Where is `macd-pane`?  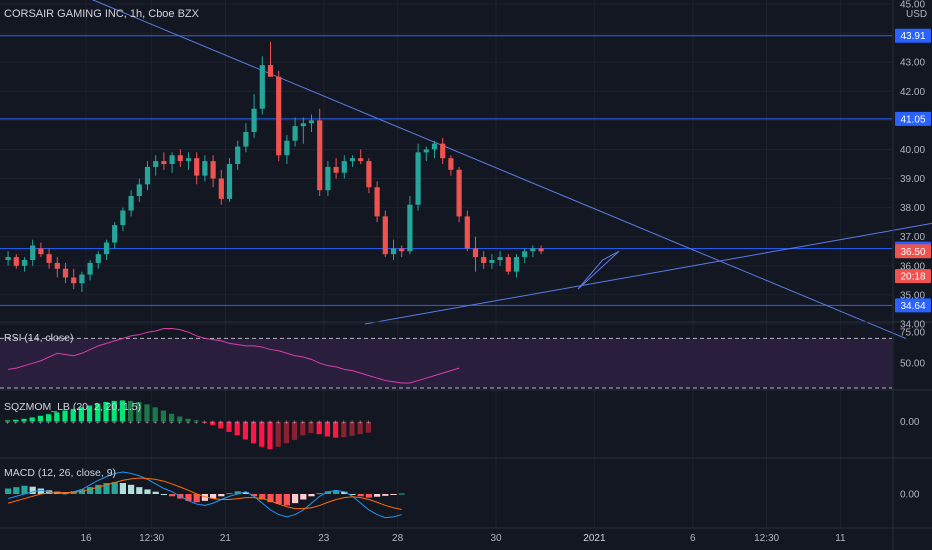
macd-pane is located at coordinates (205, 495).